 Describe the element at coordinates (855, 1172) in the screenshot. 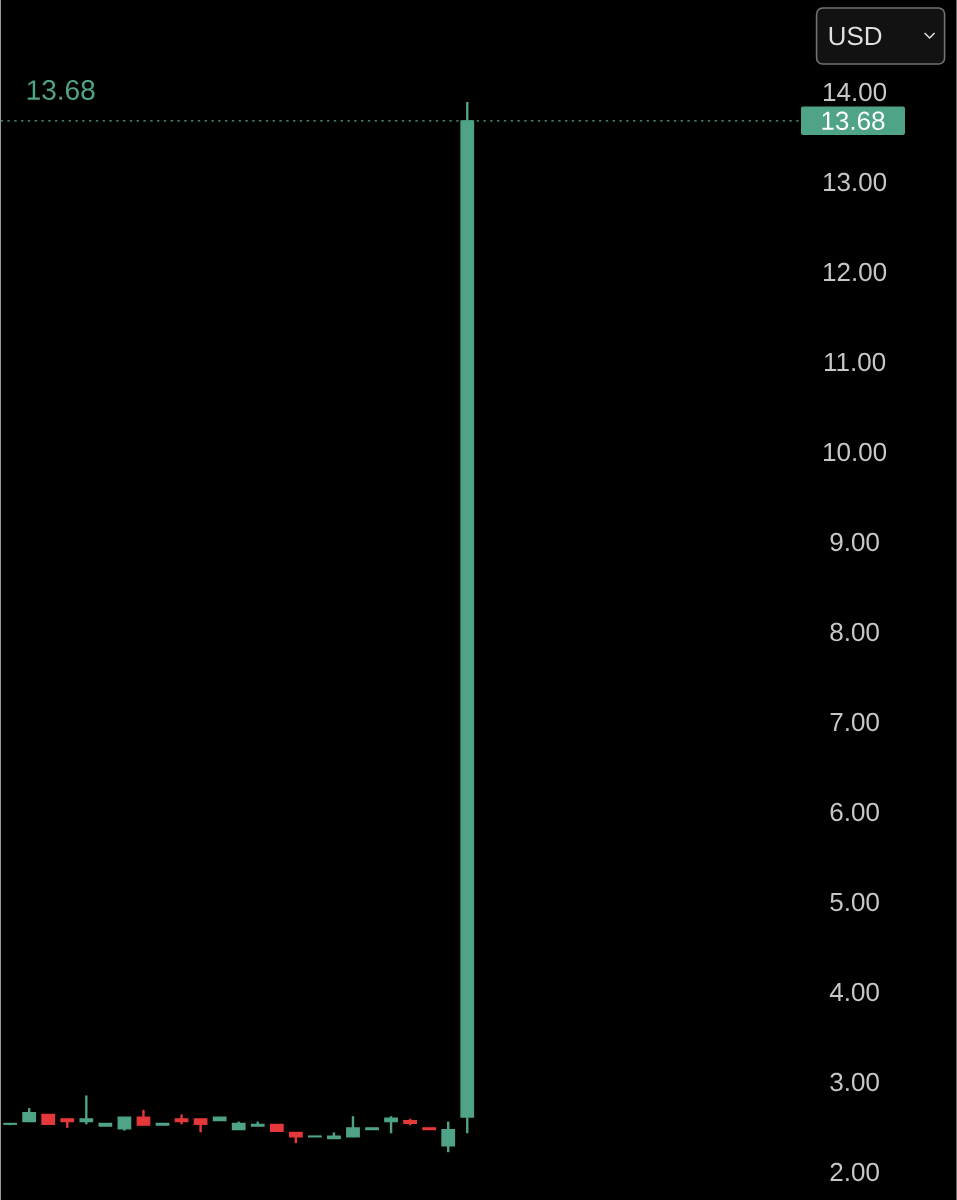

I see `y-tick-label: 2.00` at that location.